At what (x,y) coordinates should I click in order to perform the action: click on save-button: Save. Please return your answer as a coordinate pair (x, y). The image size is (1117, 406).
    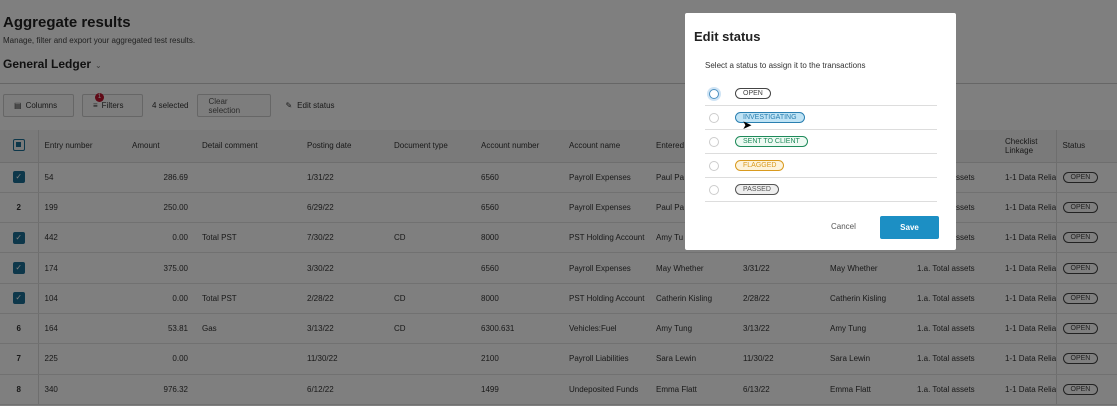
    Looking at the image, I should click on (909, 227).